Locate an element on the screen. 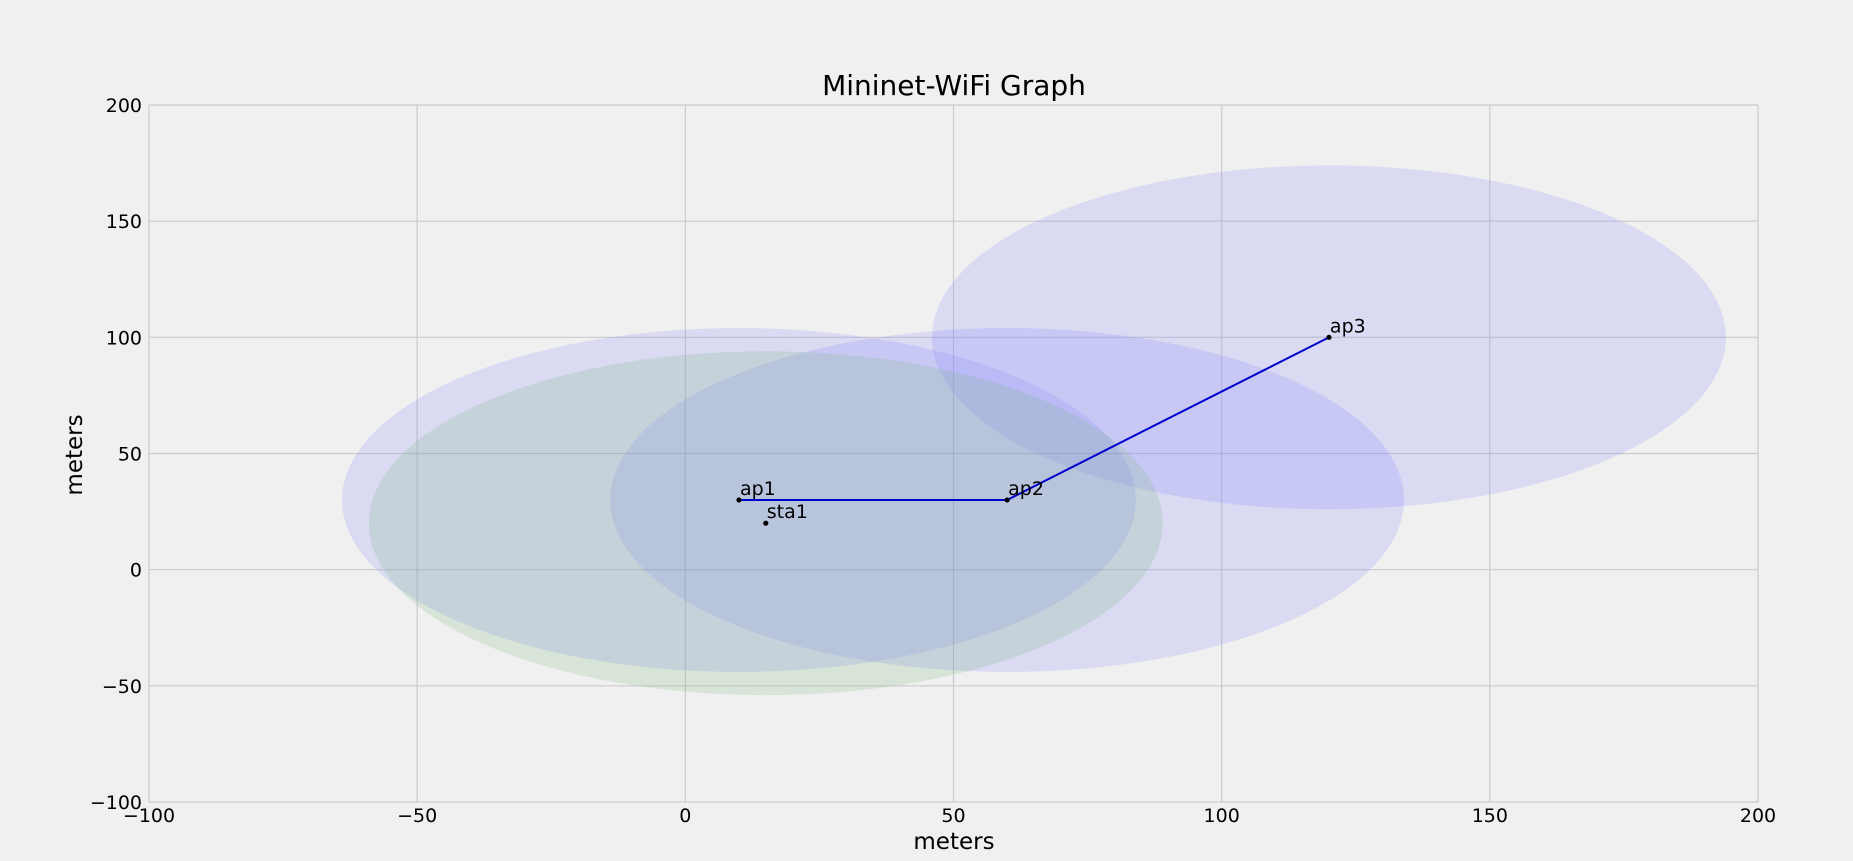 Image resolution: width=1853 pixels, height=861 pixels. y-tick-label-2: 0 is located at coordinates (136, 571).